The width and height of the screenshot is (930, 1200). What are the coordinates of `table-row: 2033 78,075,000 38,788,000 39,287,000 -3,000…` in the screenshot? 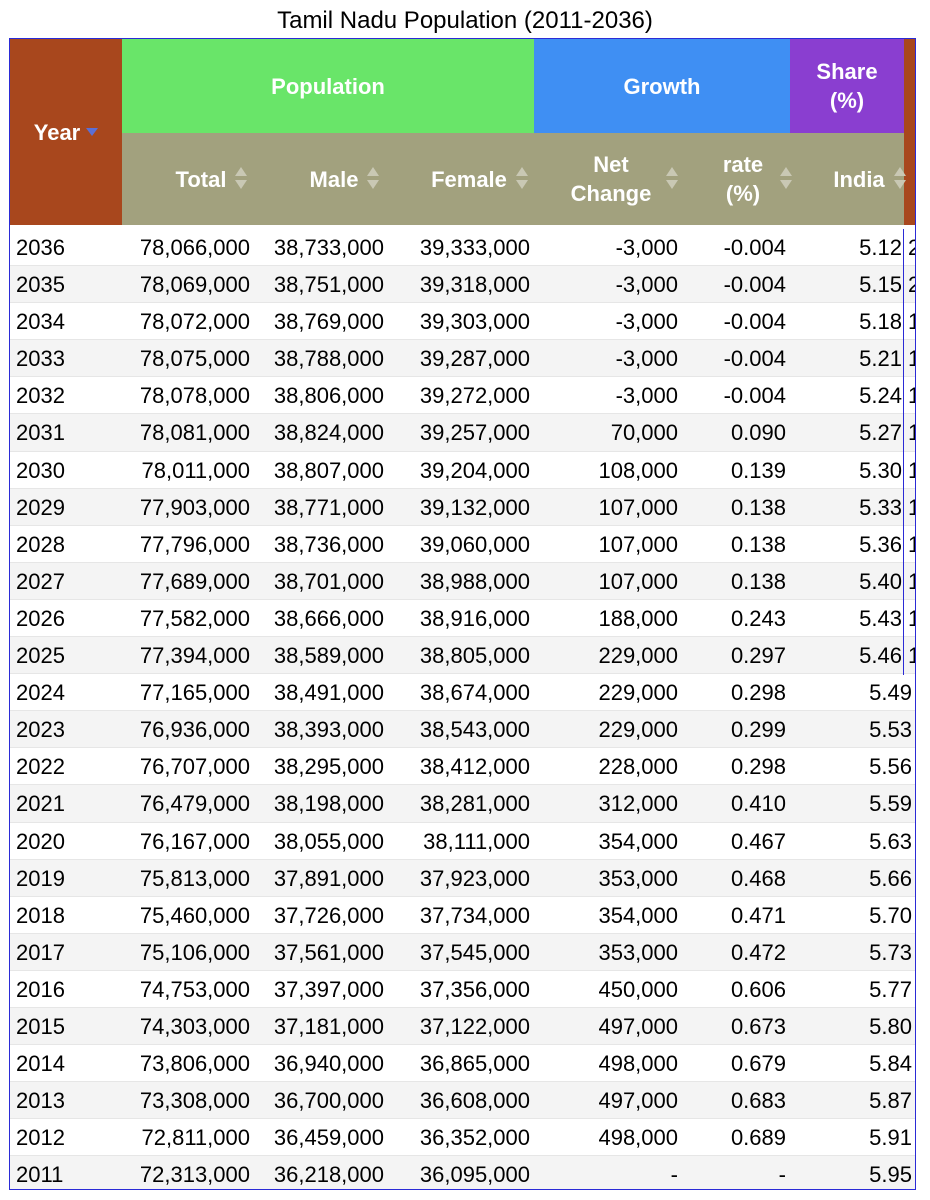 It's located at (462, 359).